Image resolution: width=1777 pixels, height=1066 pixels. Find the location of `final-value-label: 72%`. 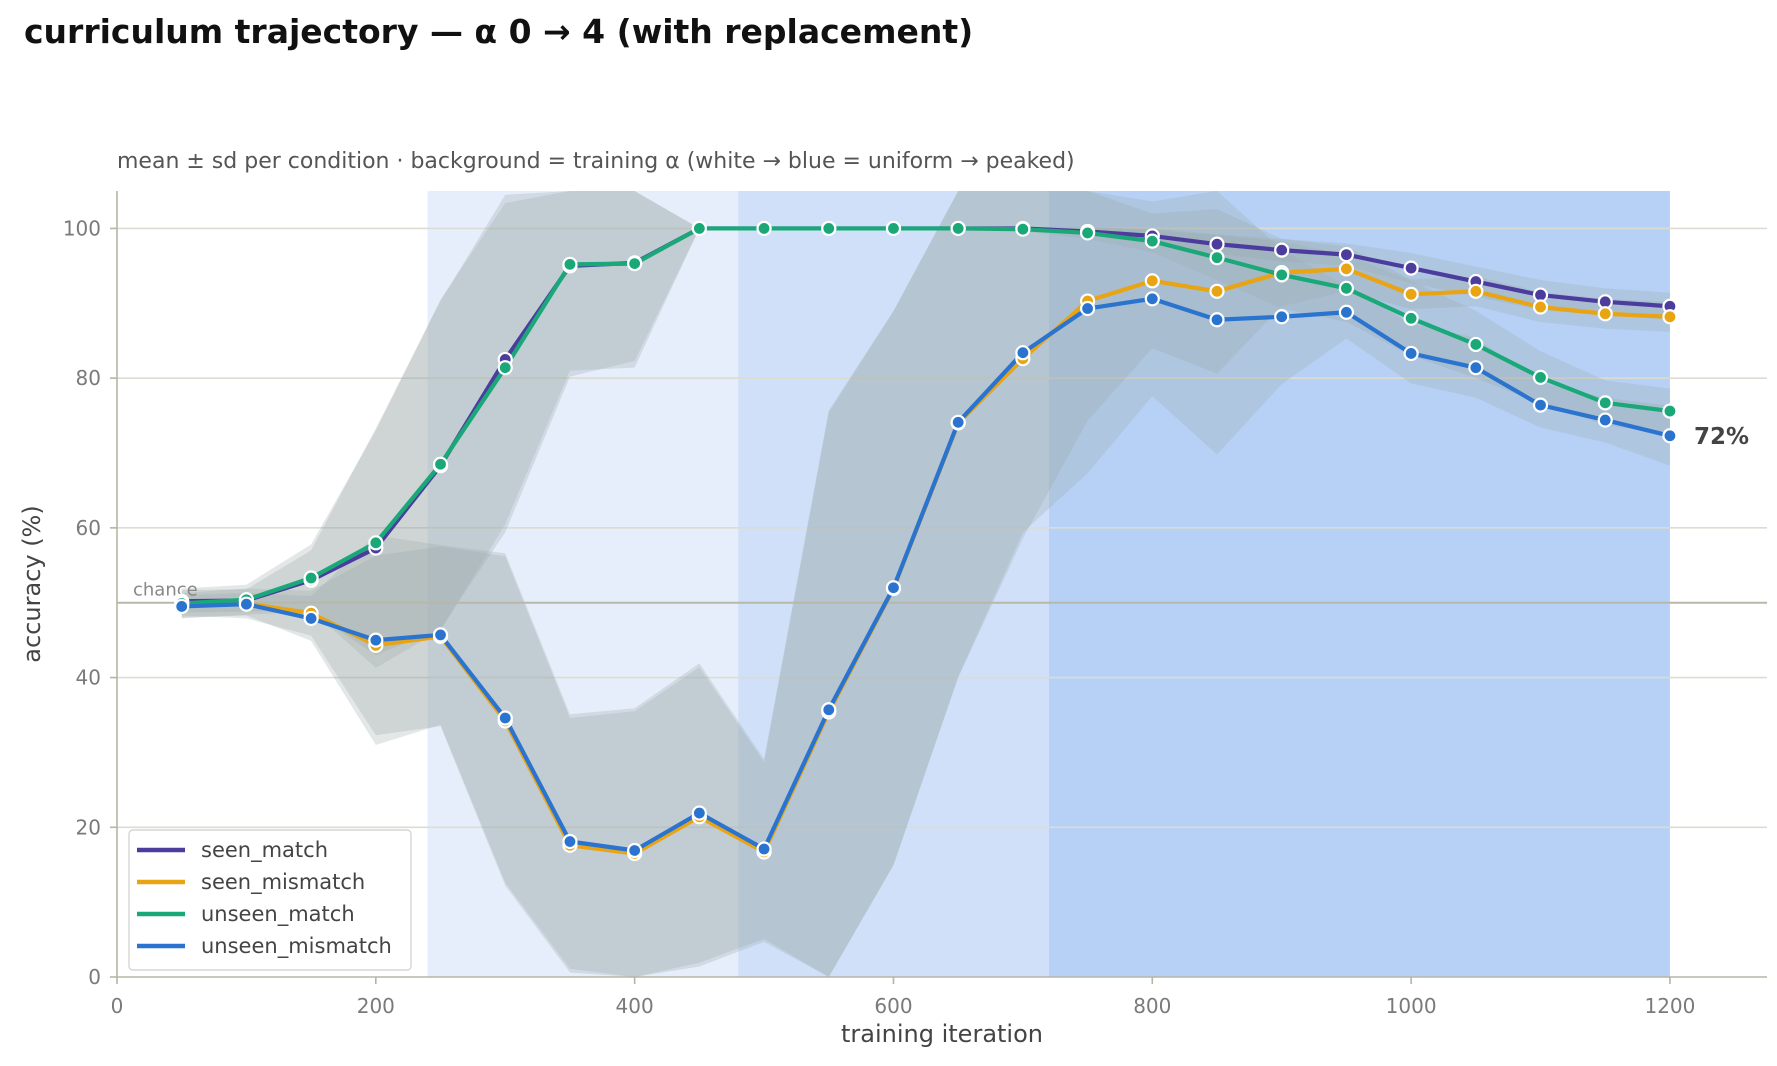

final-value-label: 72% is located at coordinates (1721, 437).